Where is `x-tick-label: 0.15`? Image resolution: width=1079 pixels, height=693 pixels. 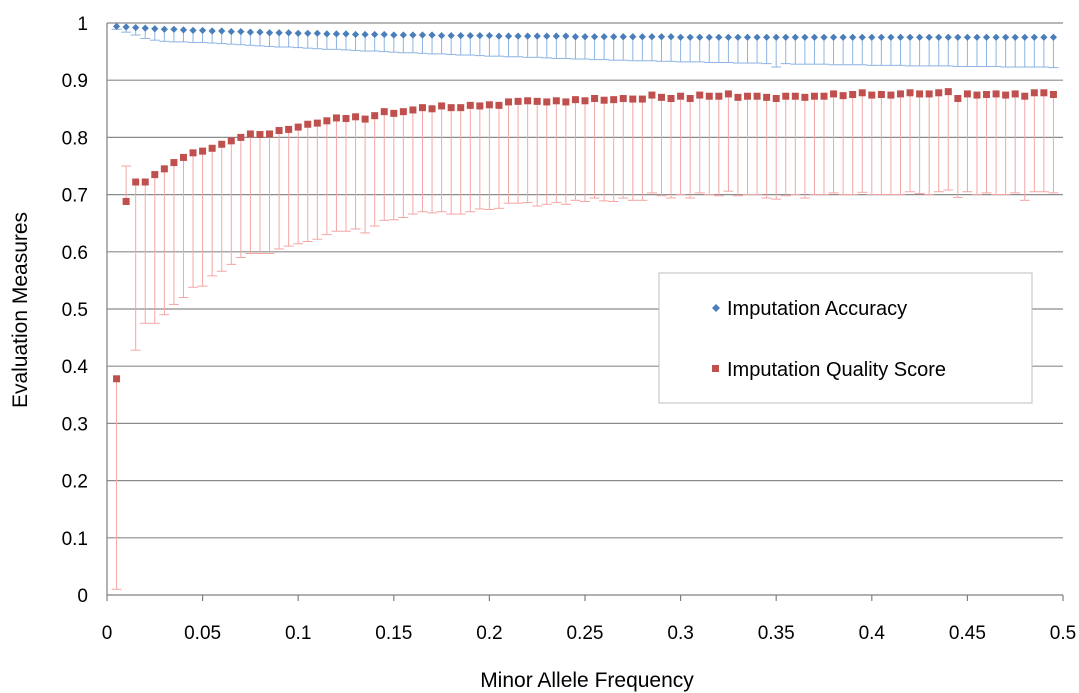 x-tick-label: 0.15 is located at coordinates (393, 633).